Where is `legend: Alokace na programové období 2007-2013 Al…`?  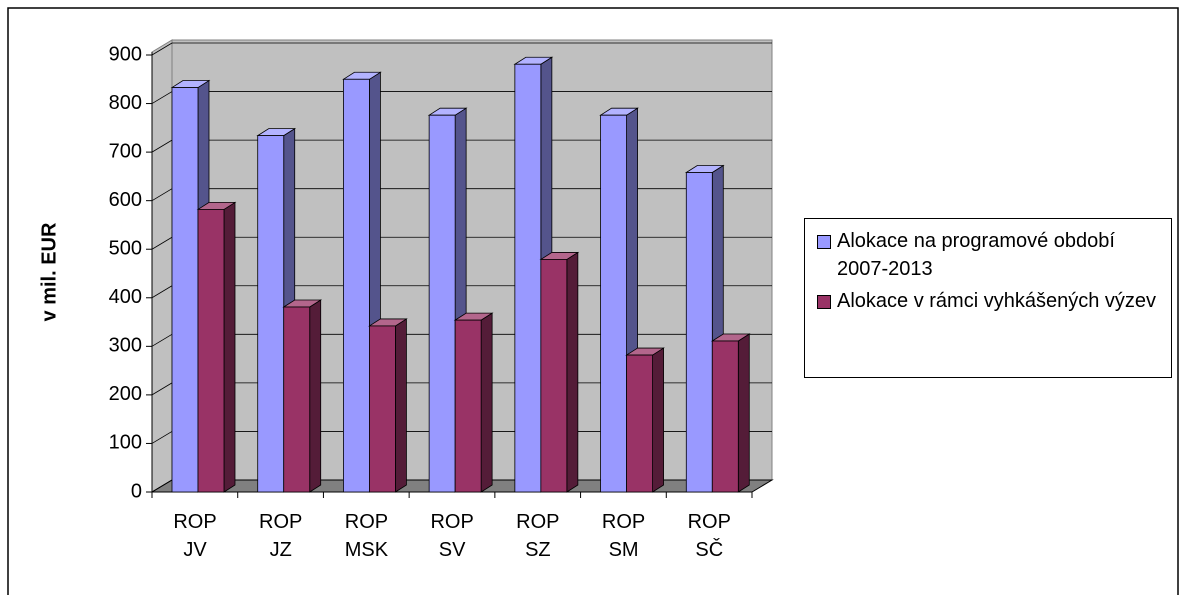
legend: Alokace na programové období 2007-2013 Al… is located at coordinates (988, 298).